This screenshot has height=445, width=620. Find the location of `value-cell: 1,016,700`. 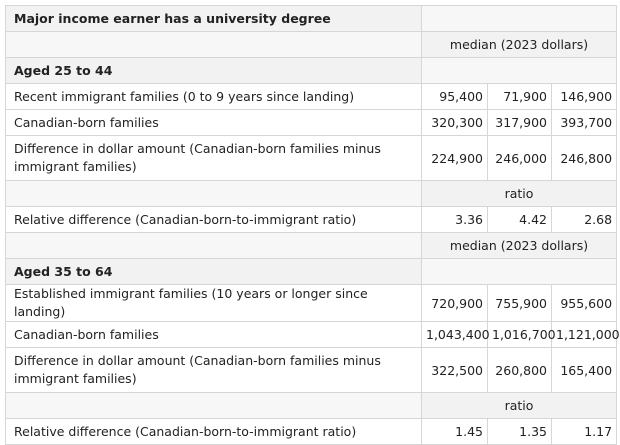

value-cell: 1,016,700 is located at coordinates (521, 334).